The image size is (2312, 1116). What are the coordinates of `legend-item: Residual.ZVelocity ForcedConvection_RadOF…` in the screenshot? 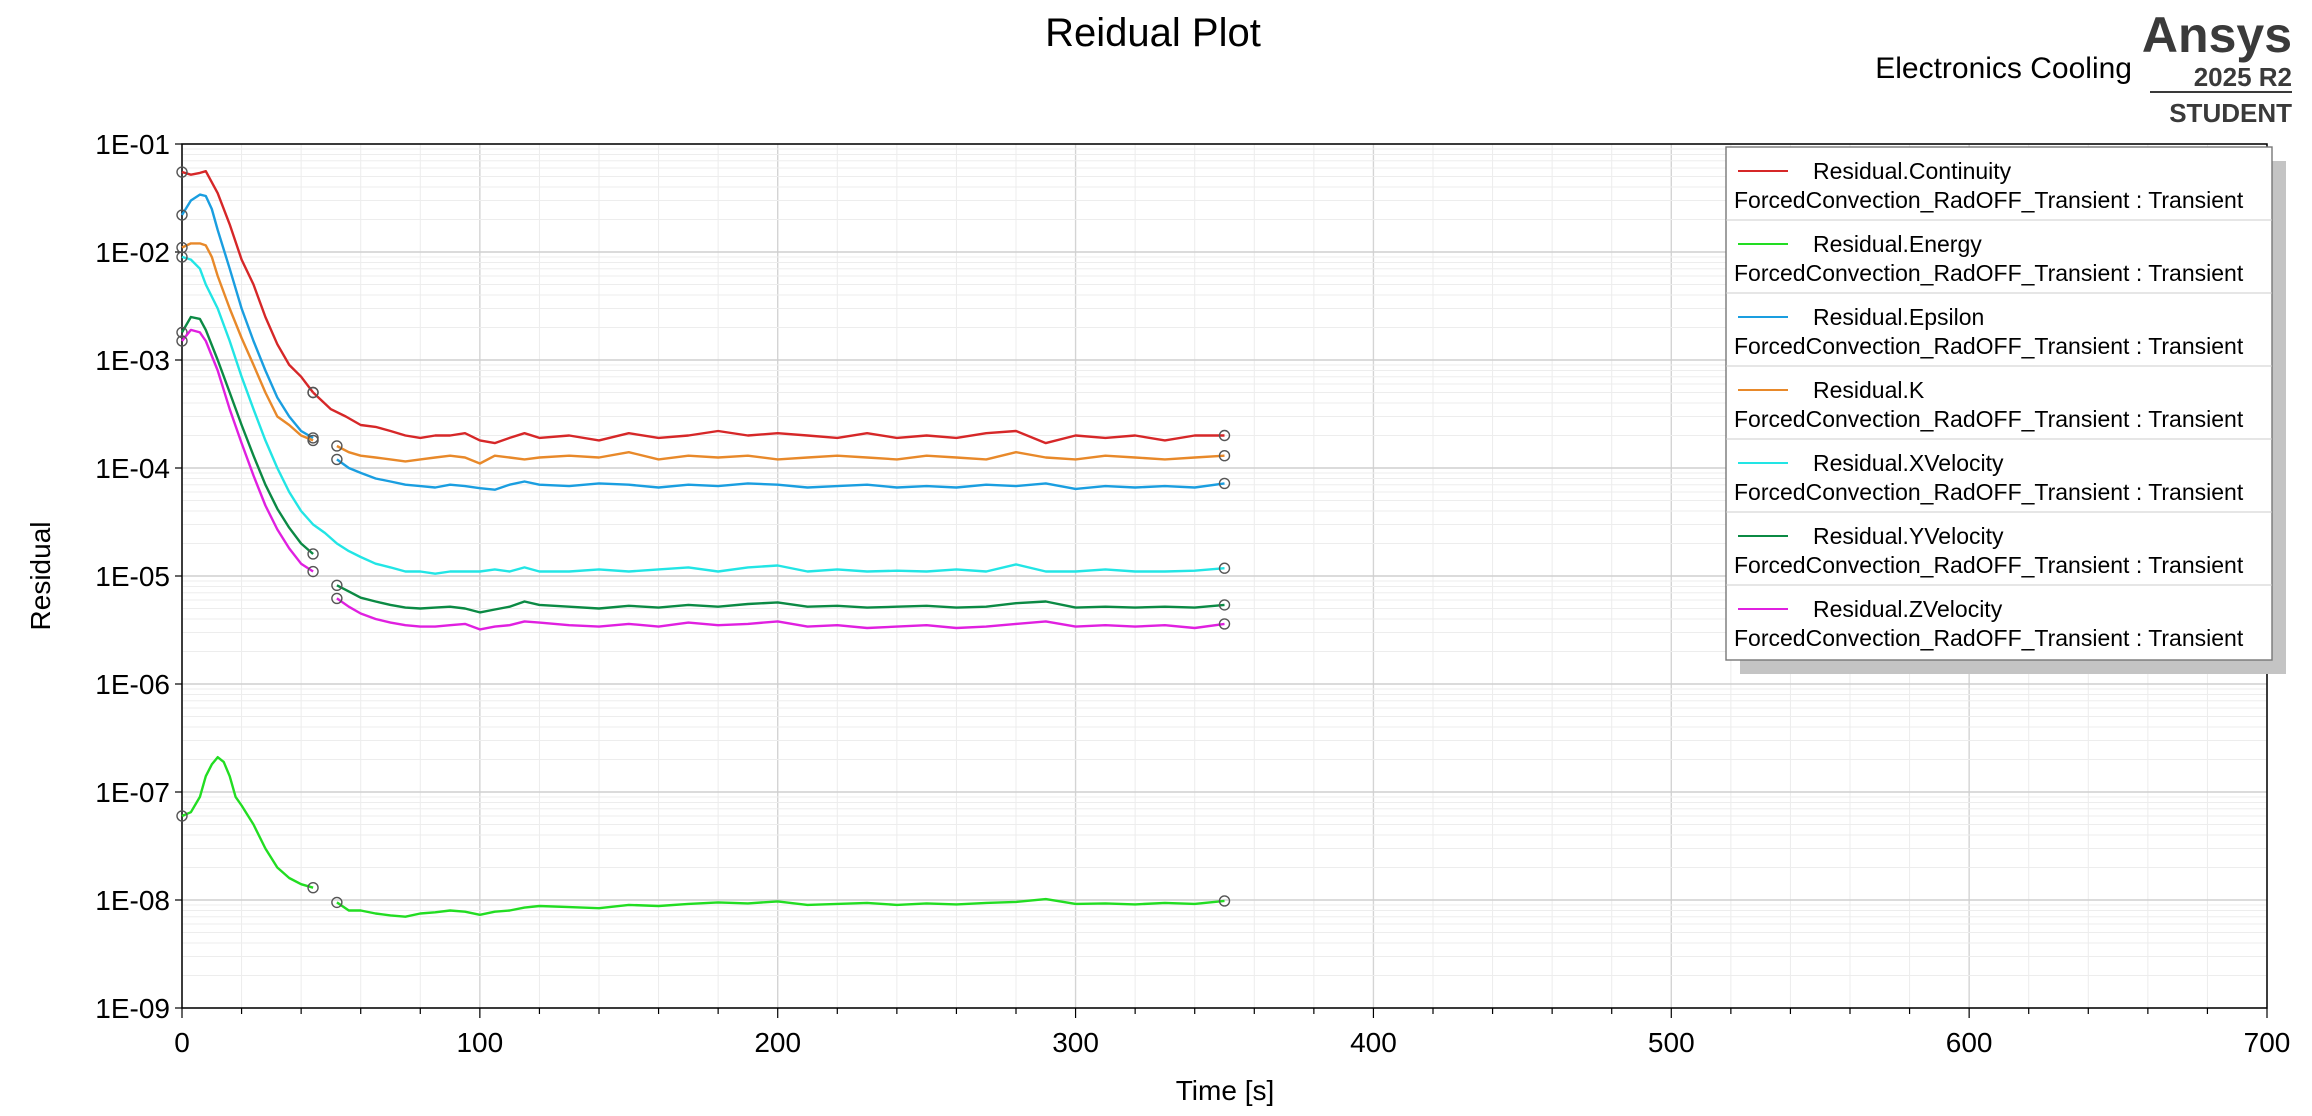 It's located at (1989, 623).